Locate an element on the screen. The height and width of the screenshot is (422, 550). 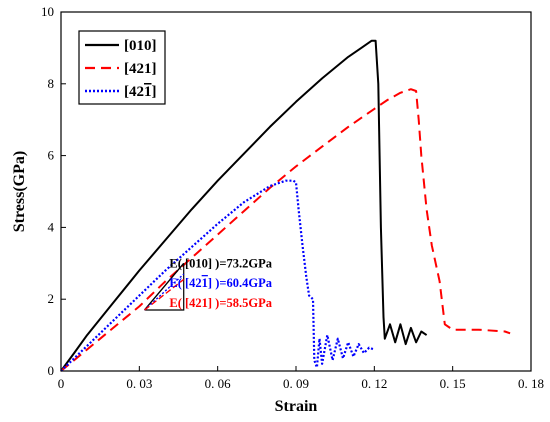
modulus-annotation-0: E( [010] )=73.2GPa is located at coordinates (220, 263).